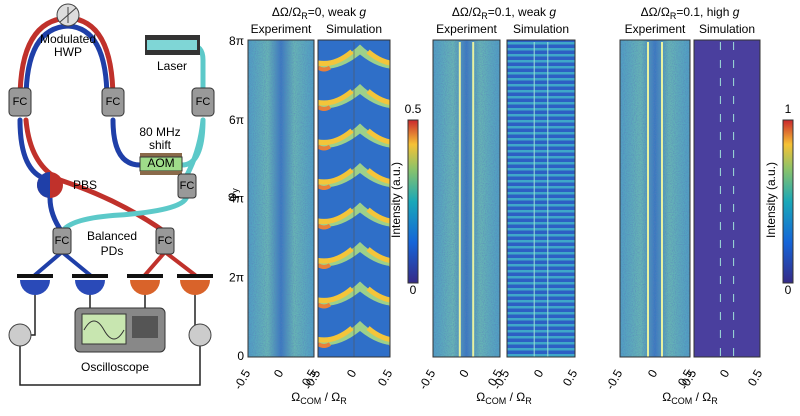  What do you see at coordinates (159, 132) in the screenshot?
I see `shift-label: 80 MHz` at bounding box center [159, 132].